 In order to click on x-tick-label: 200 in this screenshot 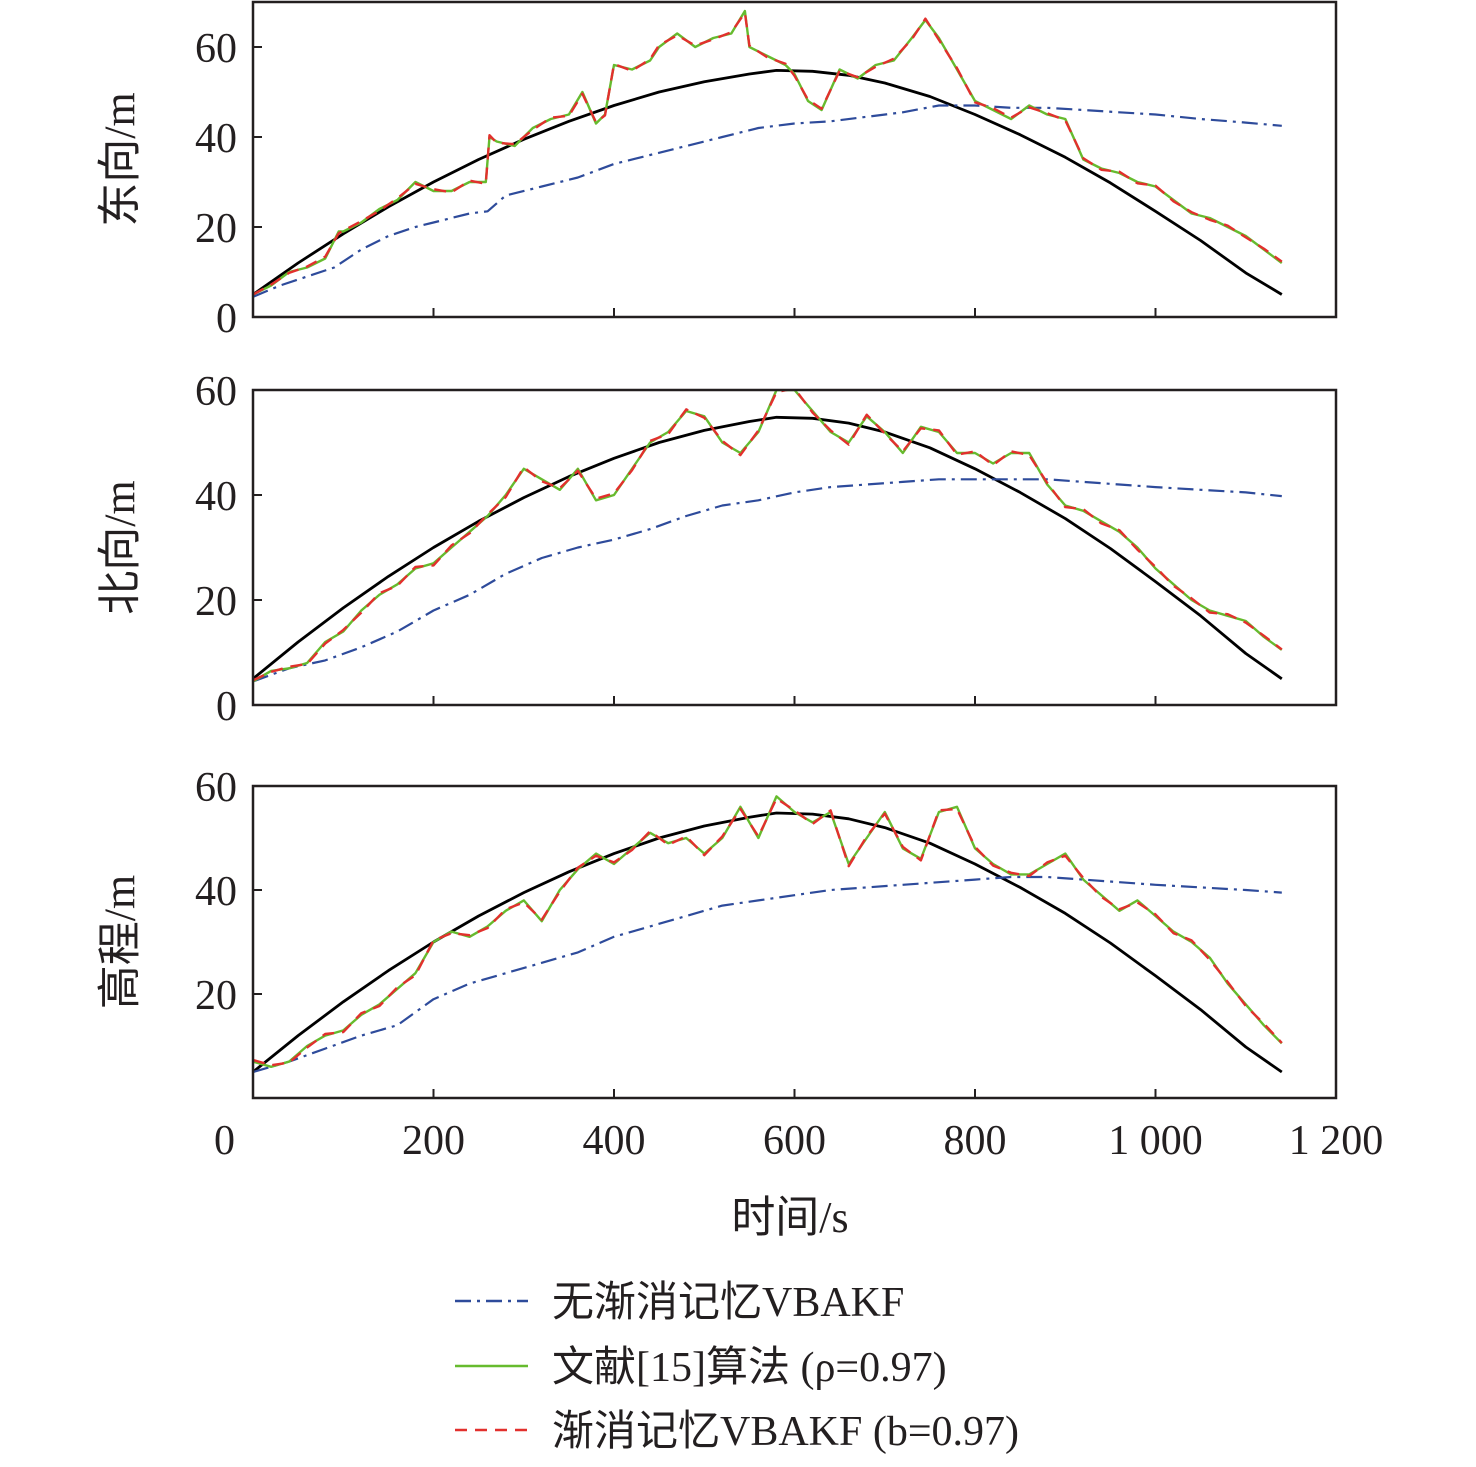, I will do `click(433, 1141)`.